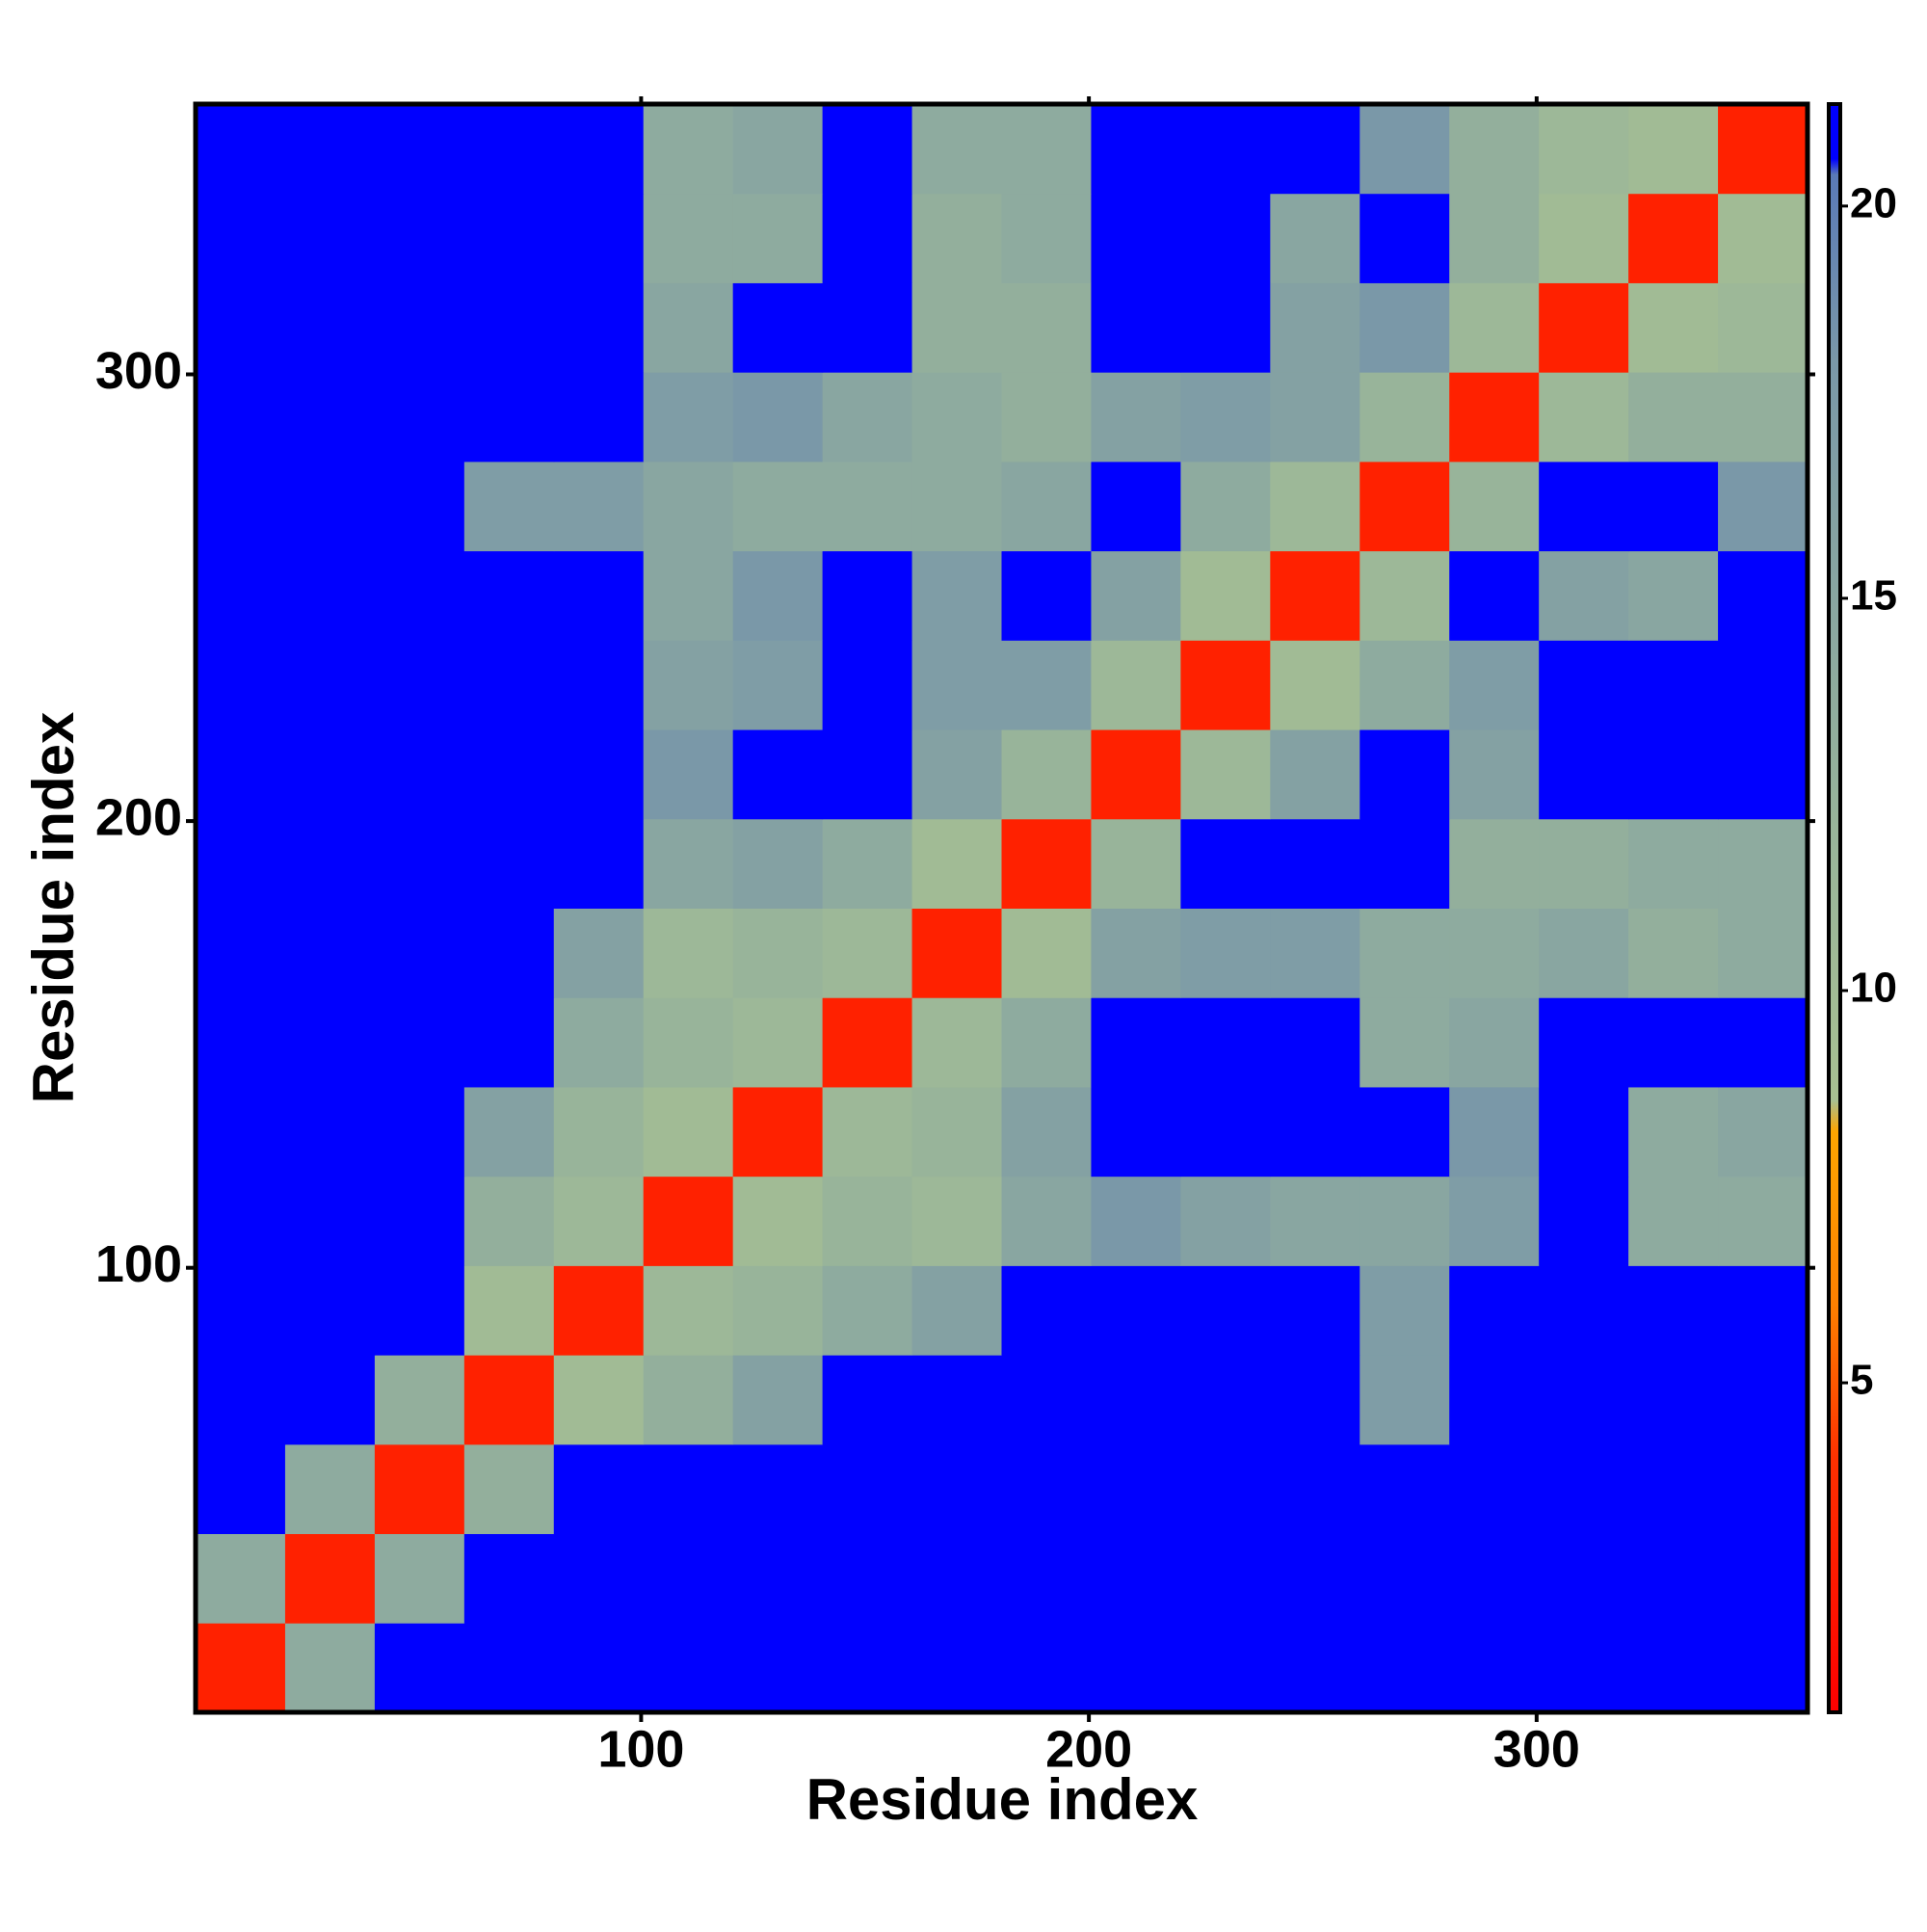 Image resolution: width=1927 pixels, height=1932 pixels. I want to click on x-tick-label: 100, so click(640, 1749).